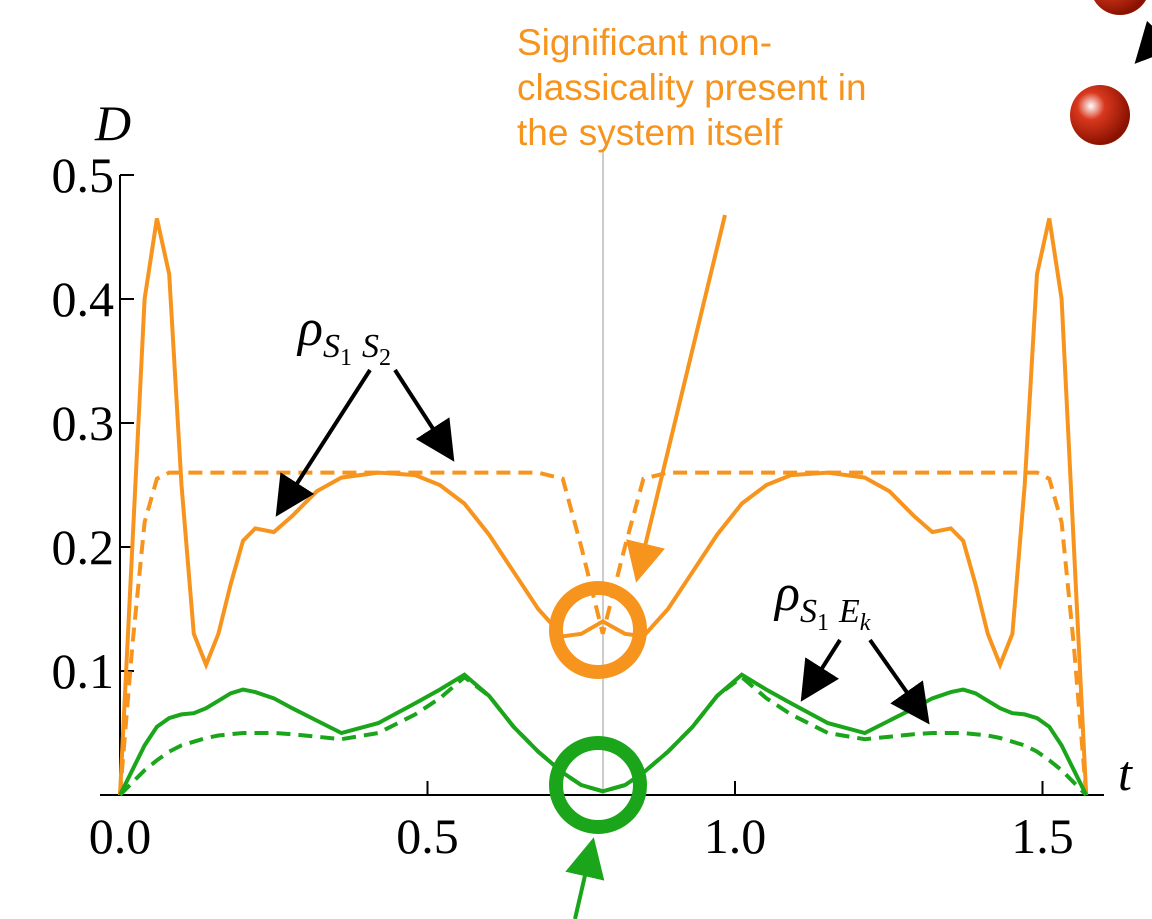 The image size is (1152, 919). I want to click on annotation-part: k, so click(865, 623).